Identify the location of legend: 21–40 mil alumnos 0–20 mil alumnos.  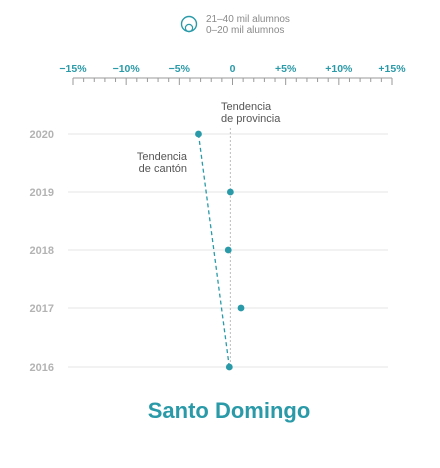
(235, 25).